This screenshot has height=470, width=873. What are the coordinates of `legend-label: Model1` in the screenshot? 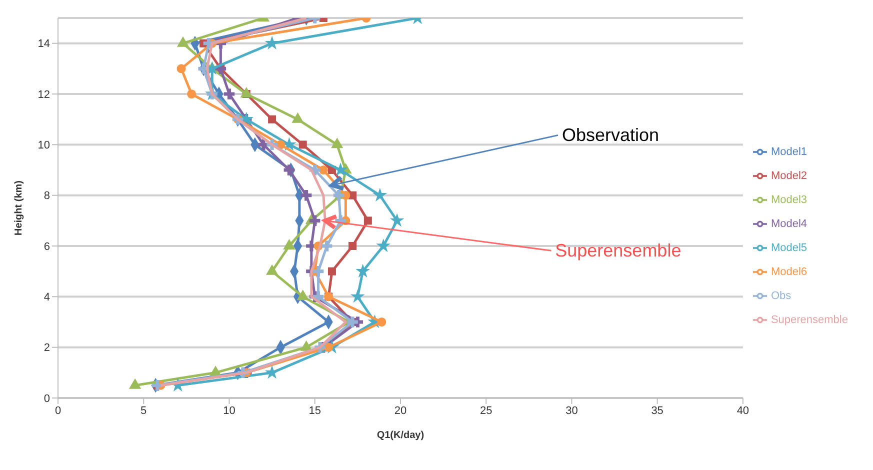 It's located at (789, 152).